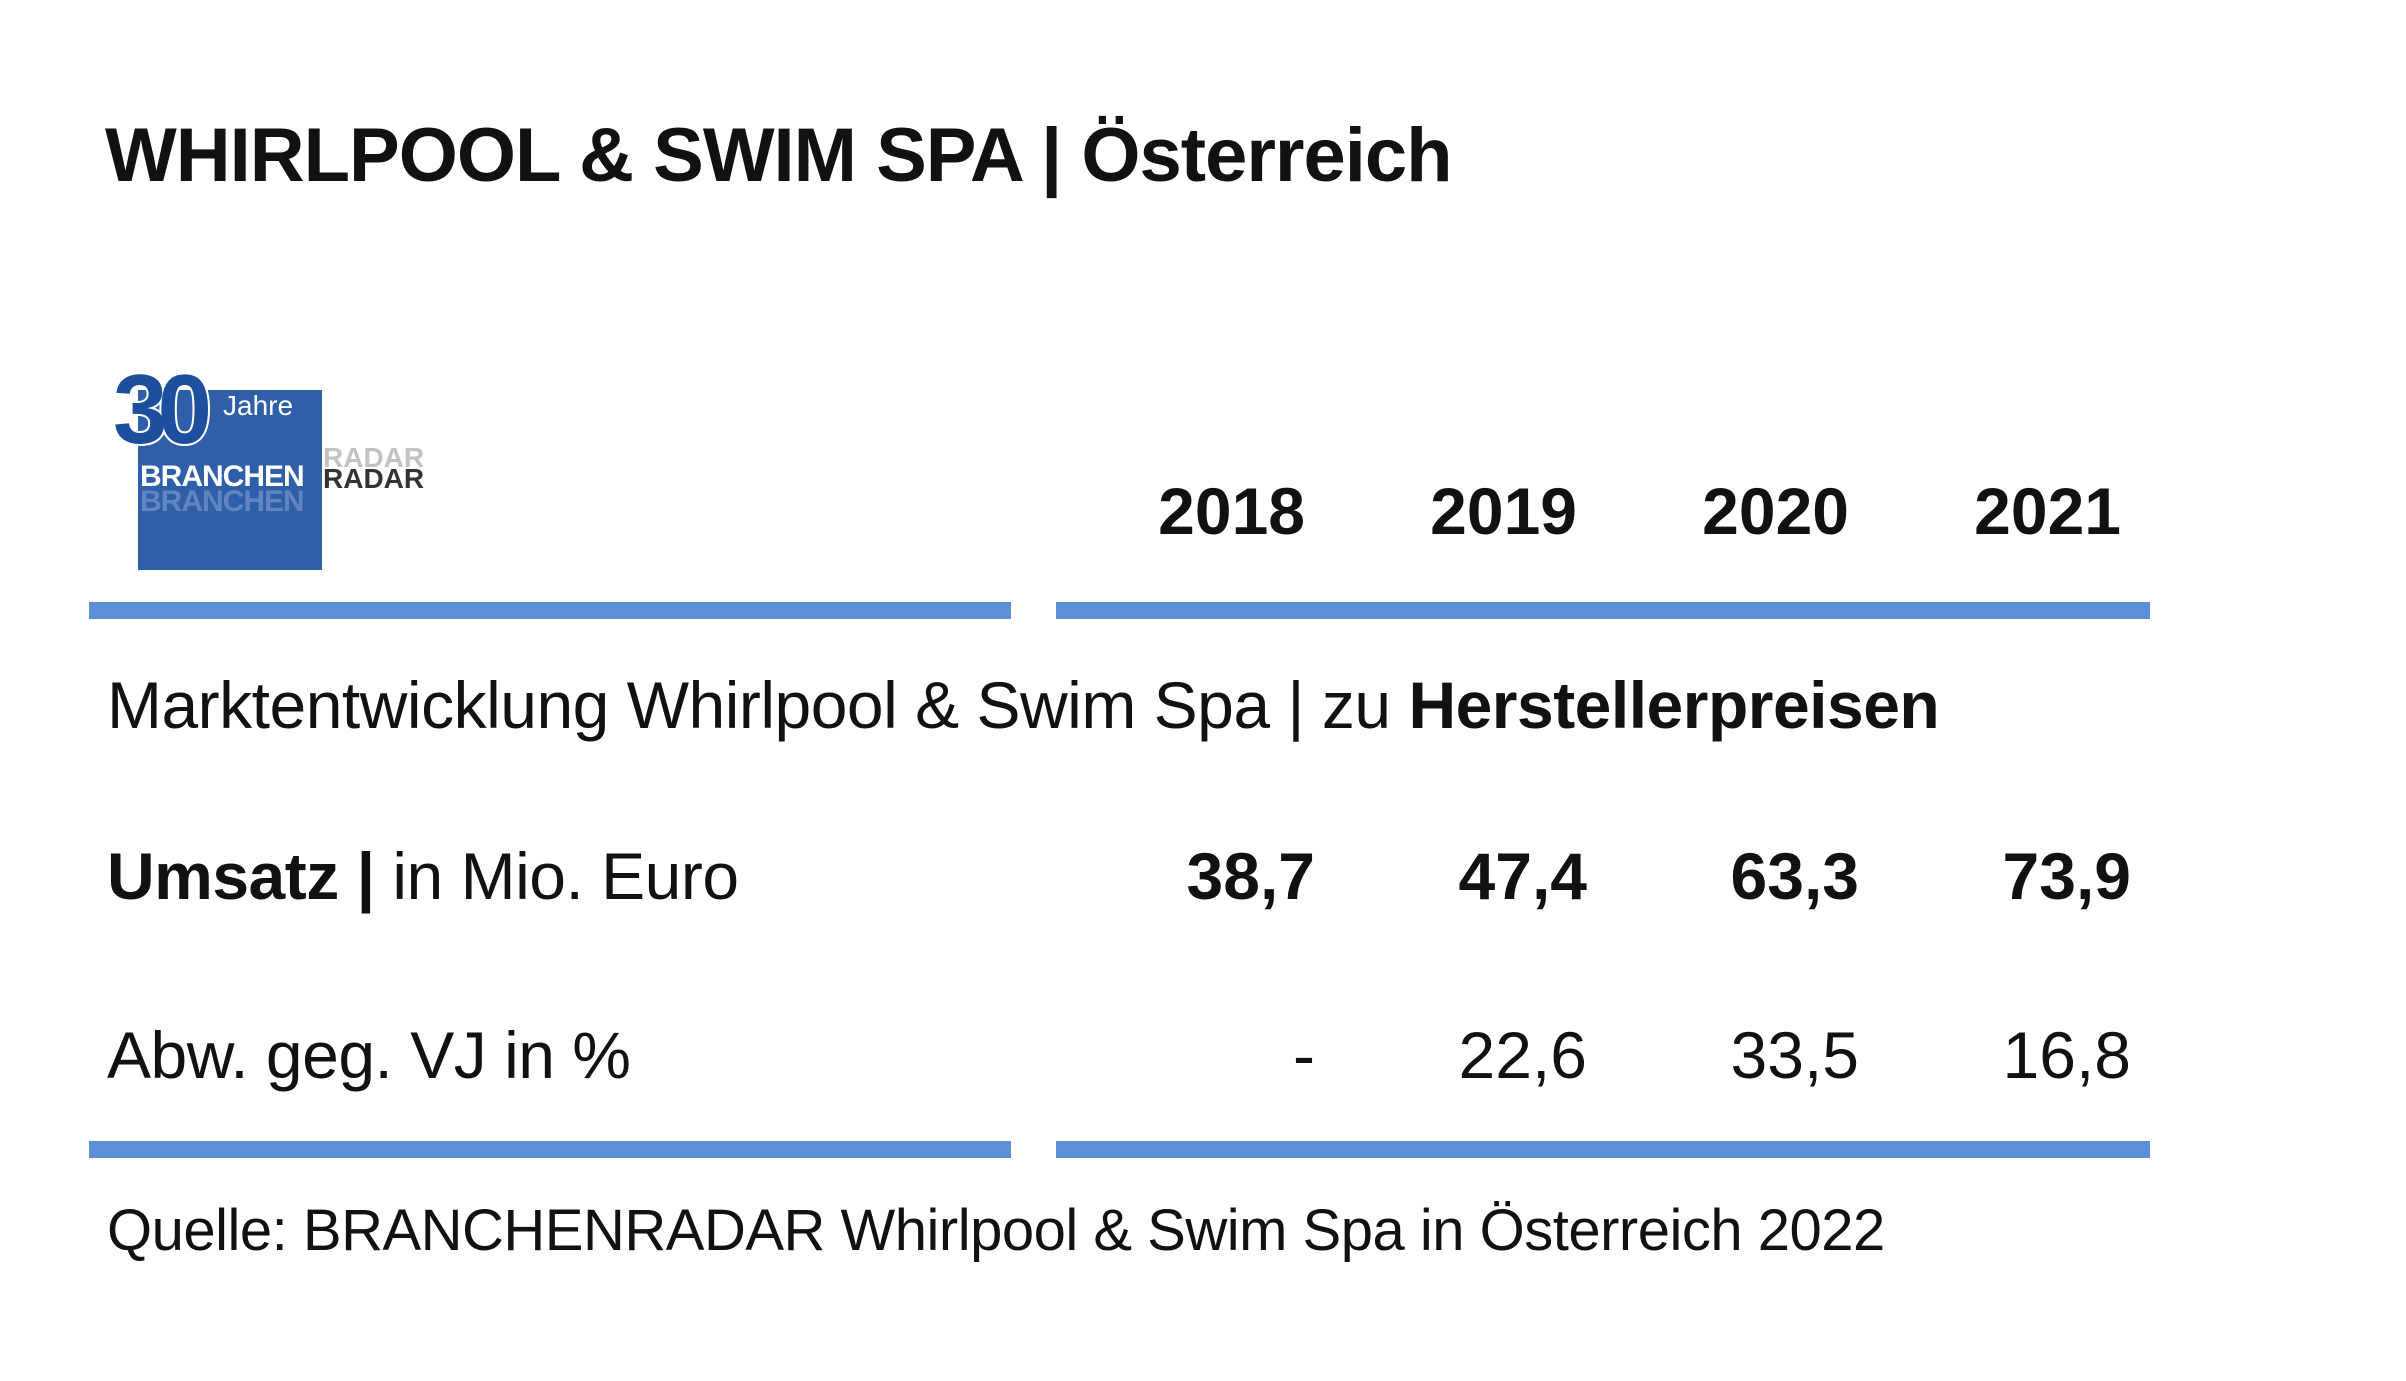 The width and height of the screenshot is (2406, 1381). I want to click on branchenradar-logo: 30 Jahre BRANCHEN BRANCHEN RADAR RADAR, so click(279, 462).